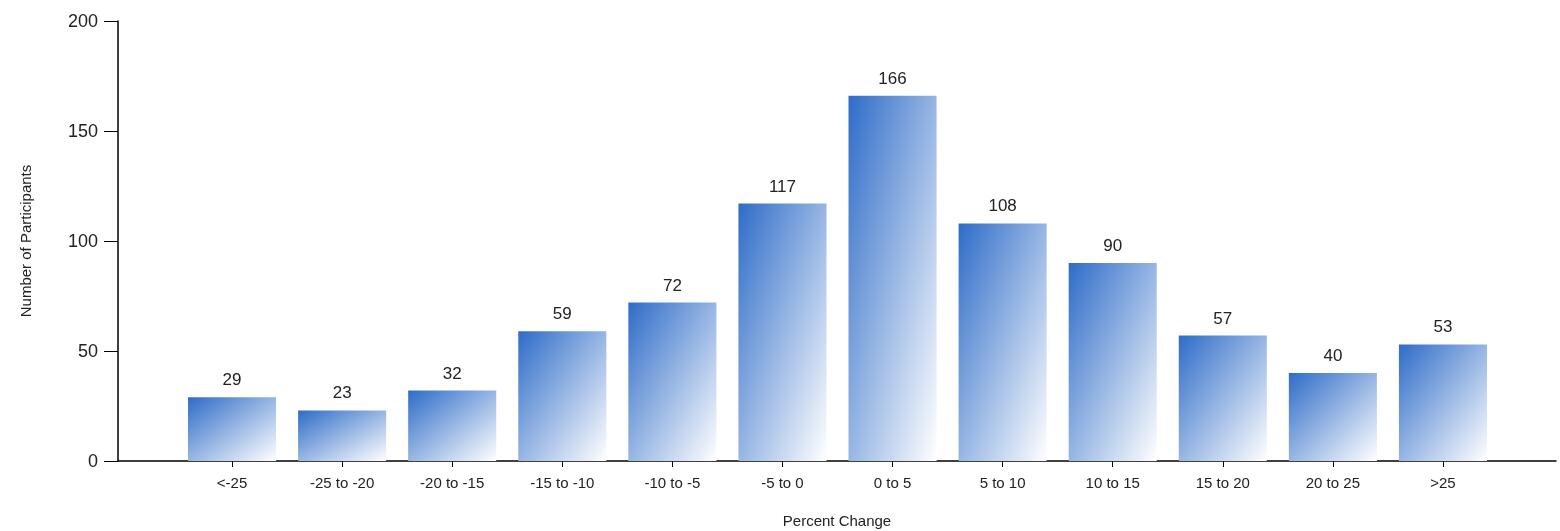 Image resolution: width=1560 pixels, height=531 pixels. What do you see at coordinates (1113, 245) in the screenshot?
I see `data-label: 90` at bounding box center [1113, 245].